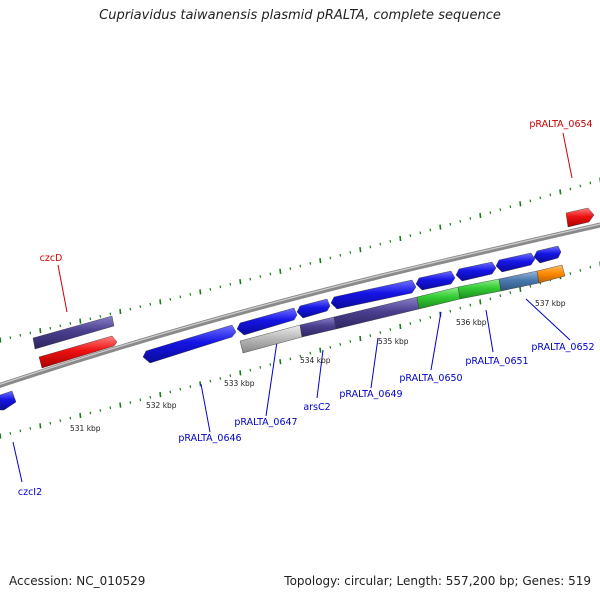 Image resolution: width=600 pixels, height=600 pixels. Describe the element at coordinates (352, 304) in the screenshot. I see `band-genes-upper` at that location.